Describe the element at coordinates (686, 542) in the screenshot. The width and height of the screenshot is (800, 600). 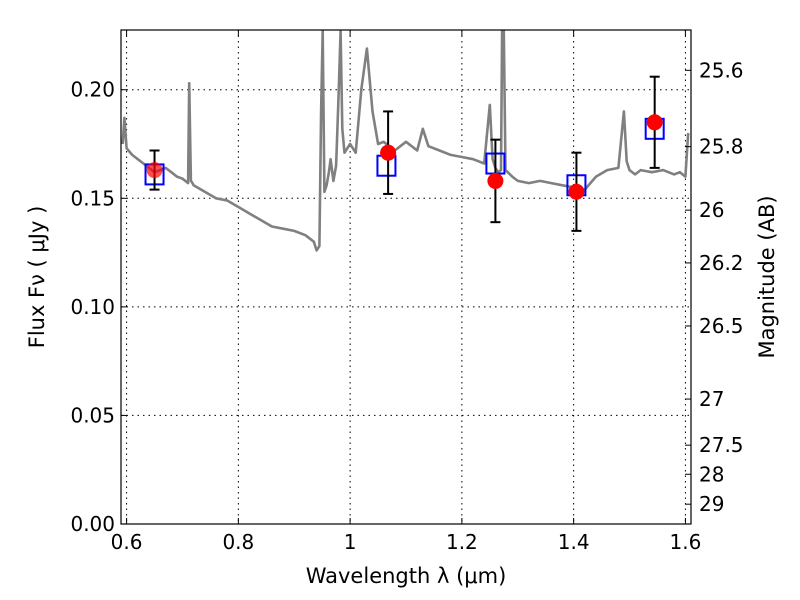
I see `x-tick-label: 1.6` at that location.